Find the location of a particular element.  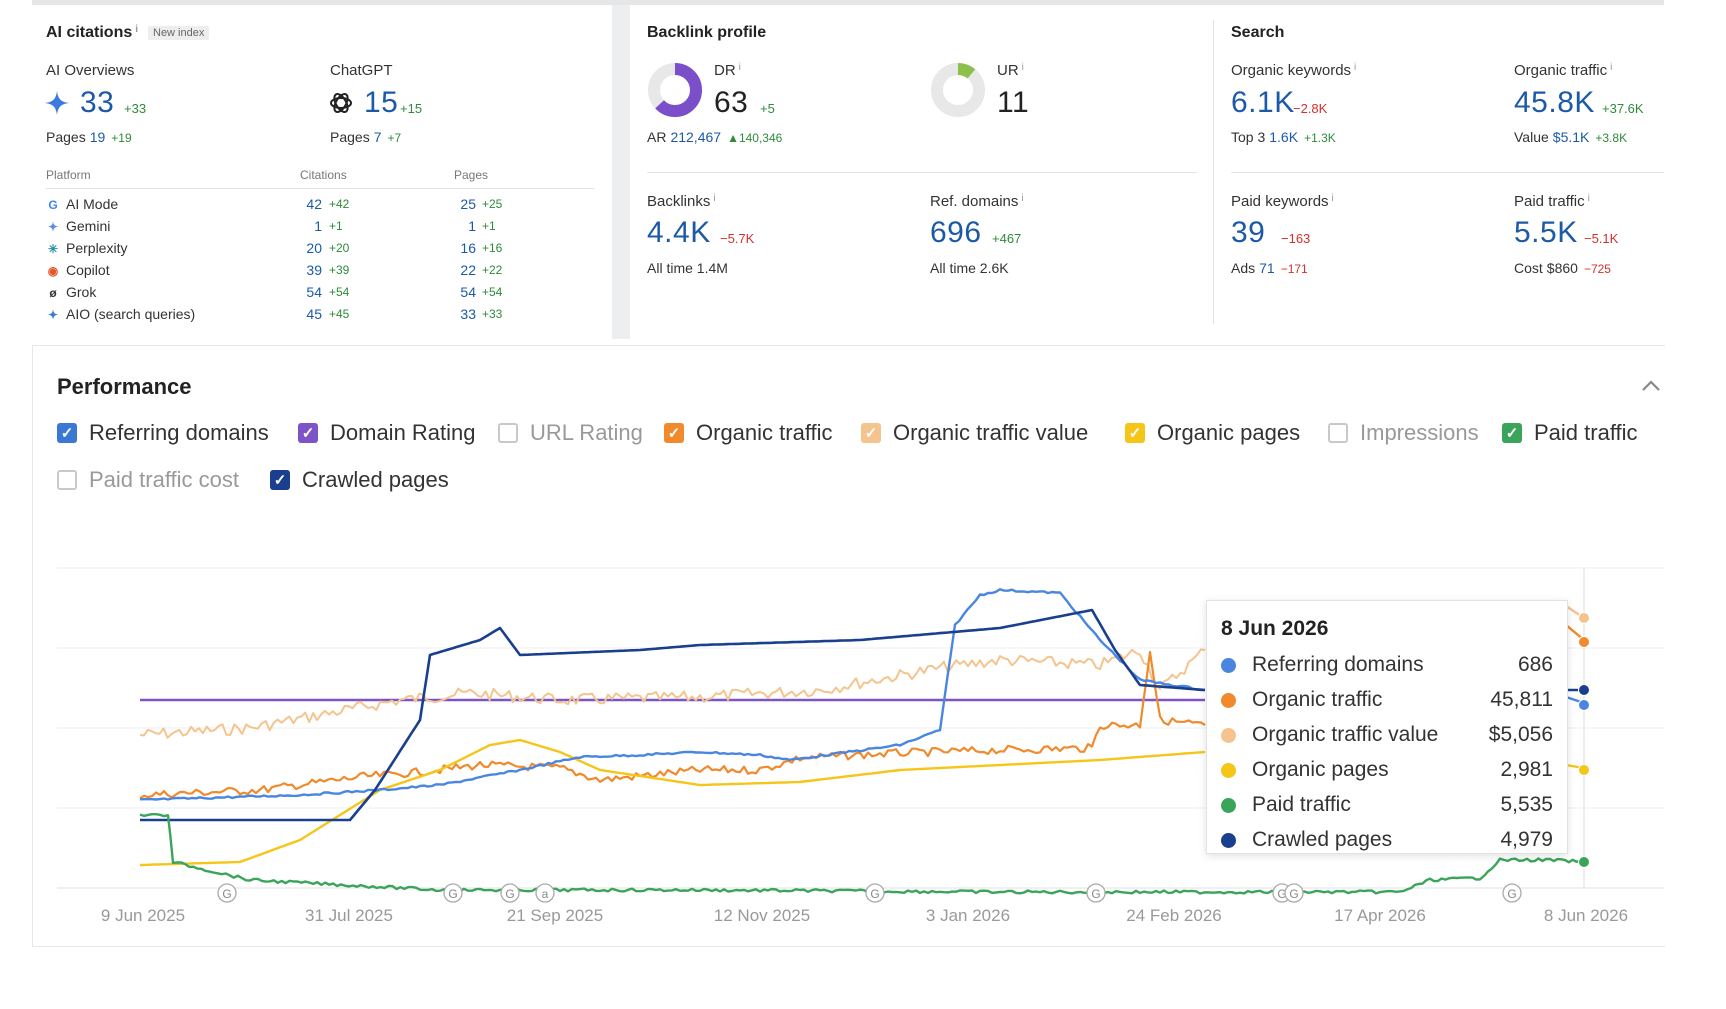

platform-row: ✦ AIO (search queries) is located at coordinates (120, 314).